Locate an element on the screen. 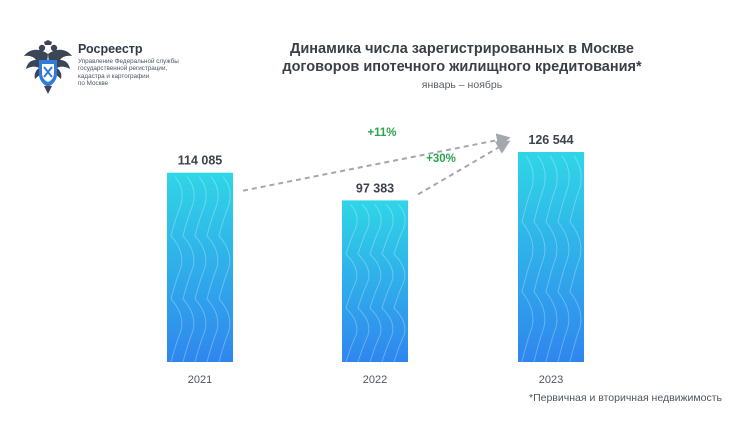  organization-subtitle-line: Управление Федеральной службы is located at coordinates (128, 61).